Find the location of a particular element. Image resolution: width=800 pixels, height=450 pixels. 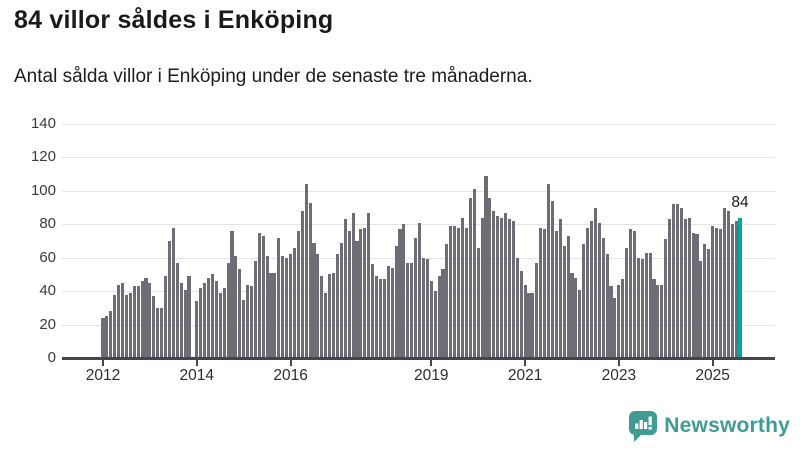

x-axis-tick-label: 2023 is located at coordinates (619, 375).